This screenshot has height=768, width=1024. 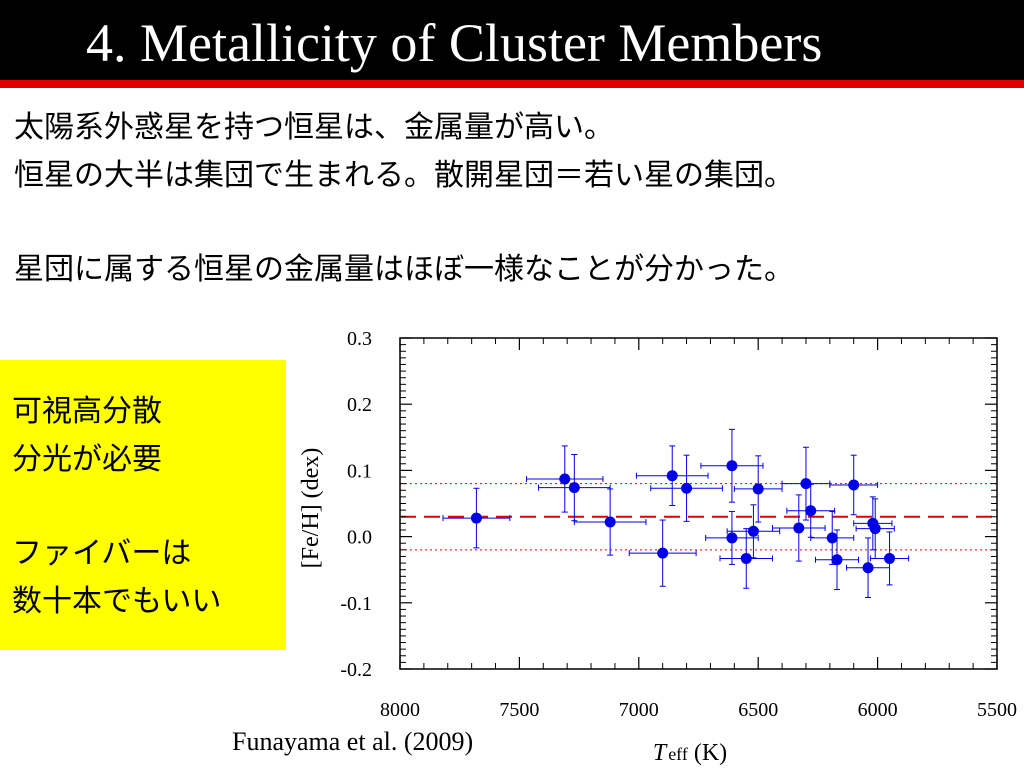 I want to click on y-tick-label: 0.1, so click(x=359, y=471).